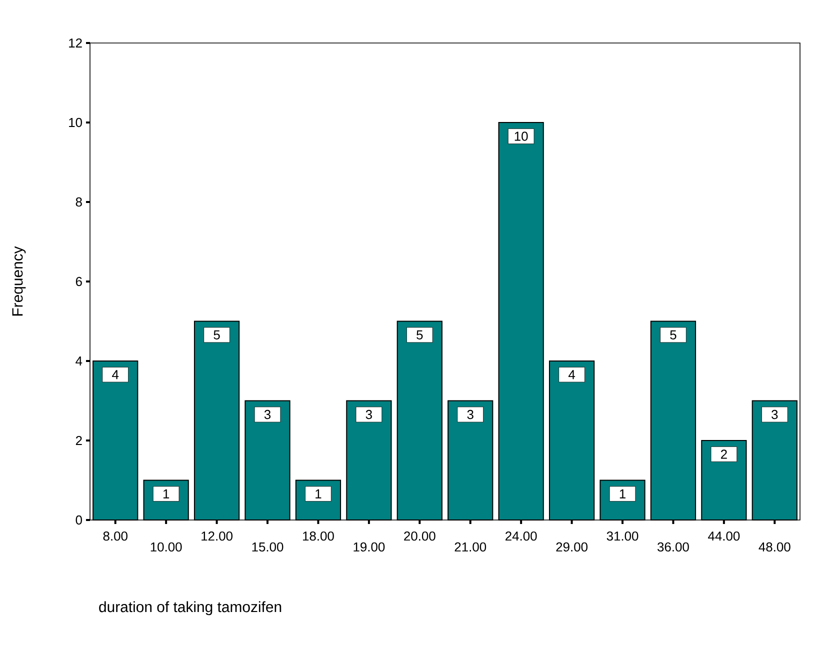  Describe the element at coordinates (79, 520) in the screenshot. I see `y-tick-label: 0` at that location.